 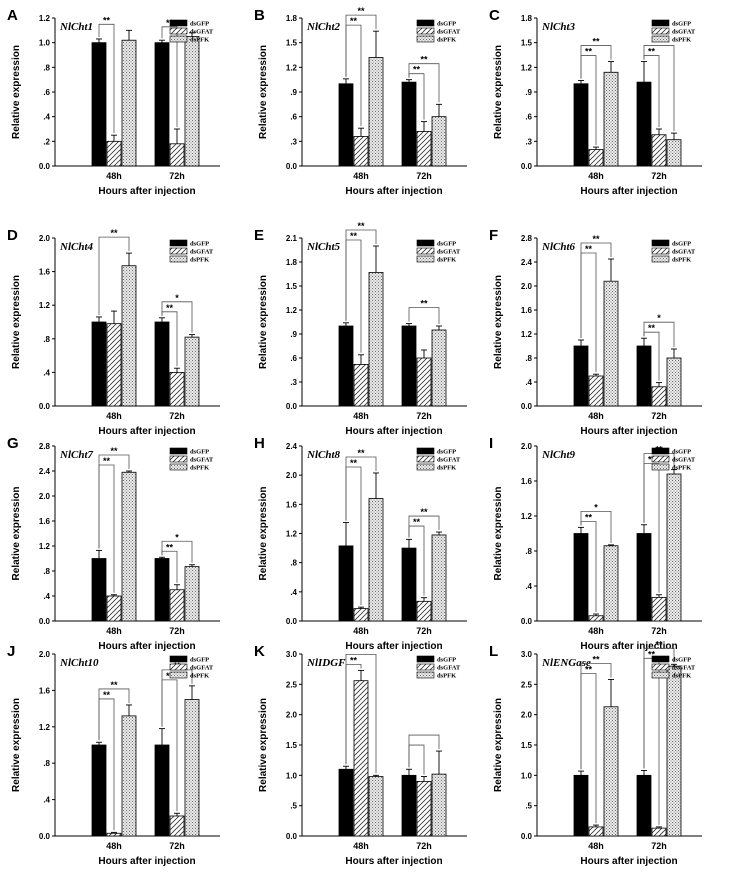 What do you see at coordinates (326, 663) in the screenshot?
I see `panel-title: NlIDGF` at bounding box center [326, 663].